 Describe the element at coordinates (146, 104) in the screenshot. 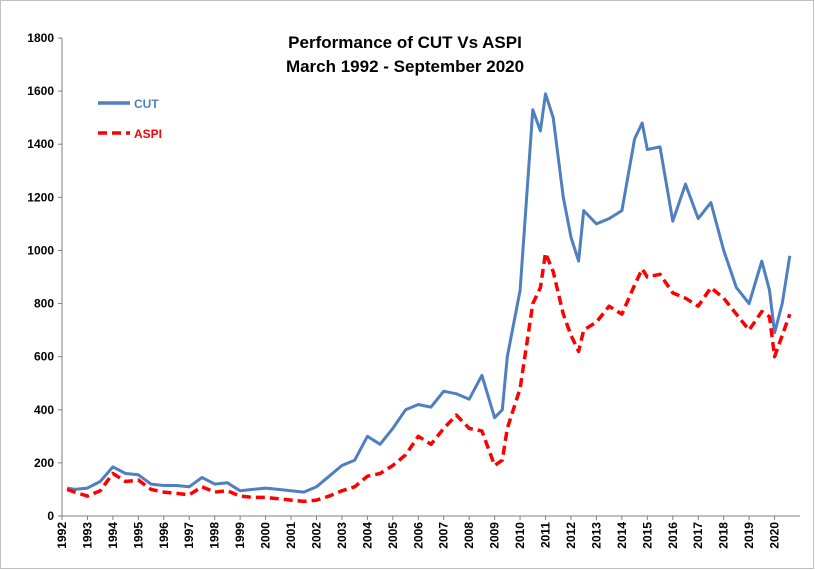

I see `legend-label: CUT` at that location.